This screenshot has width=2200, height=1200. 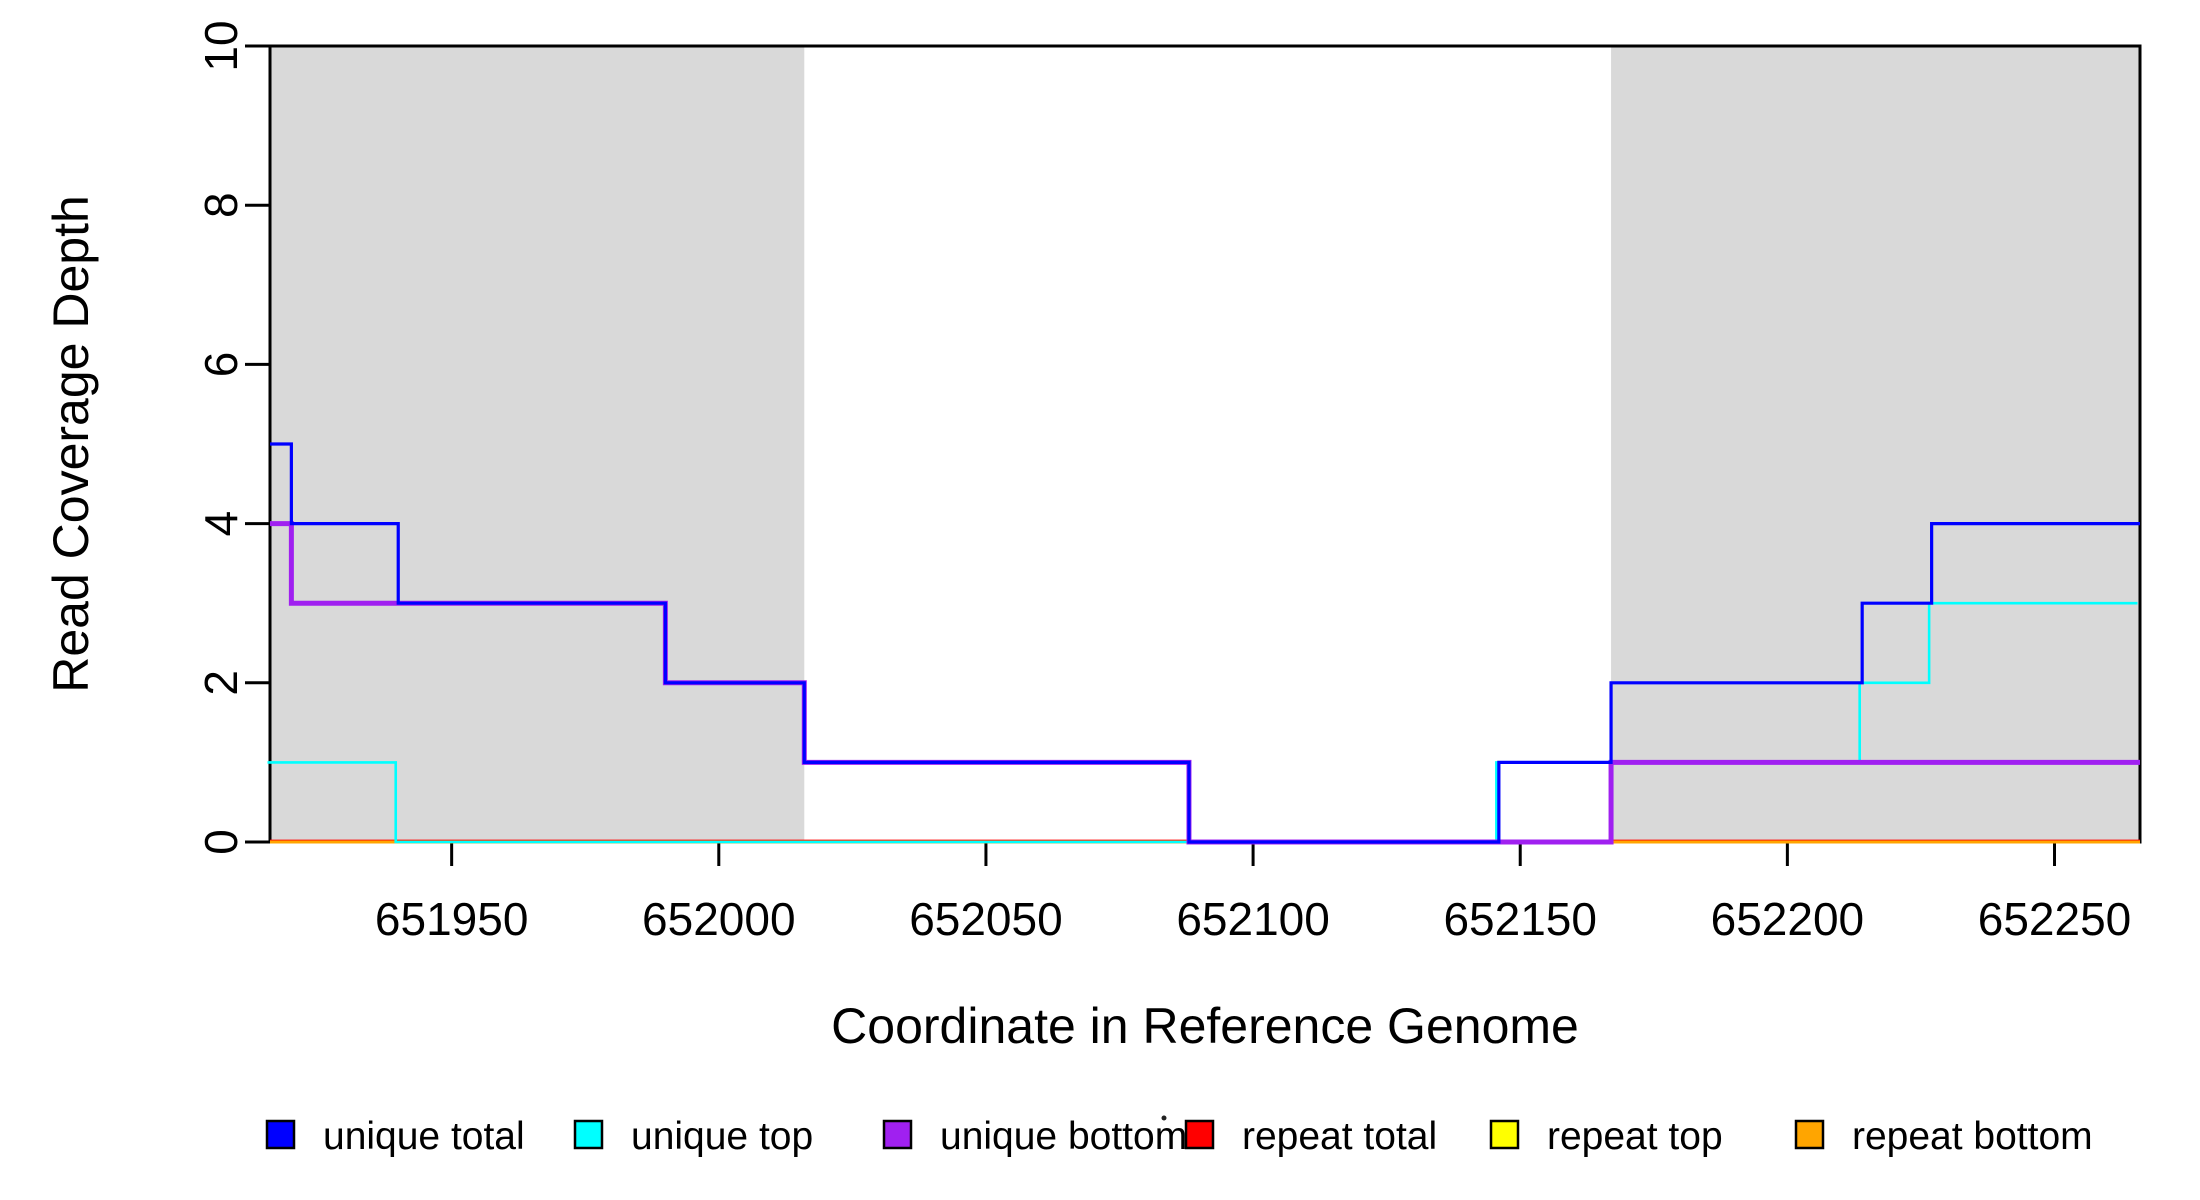 What do you see at coordinates (1339, 1136) in the screenshot?
I see `legend-label-repeat-total: repeat total` at bounding box center [1339, 1136].